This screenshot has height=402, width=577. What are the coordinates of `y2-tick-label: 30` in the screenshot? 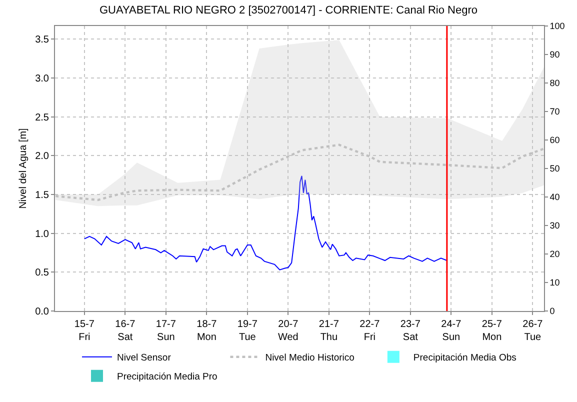 It's located at (555, 225).